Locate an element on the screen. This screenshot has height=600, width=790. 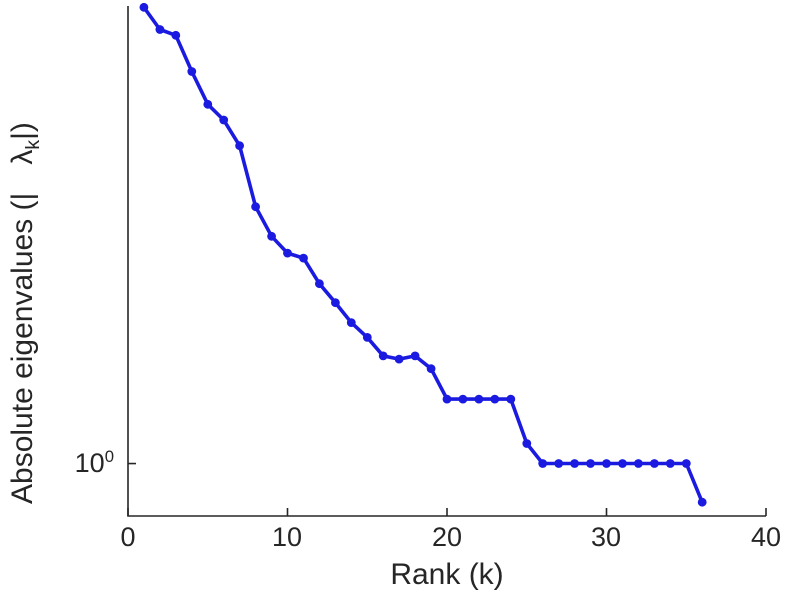
lambda-symbol: λ is located at coordinates (22, 157).